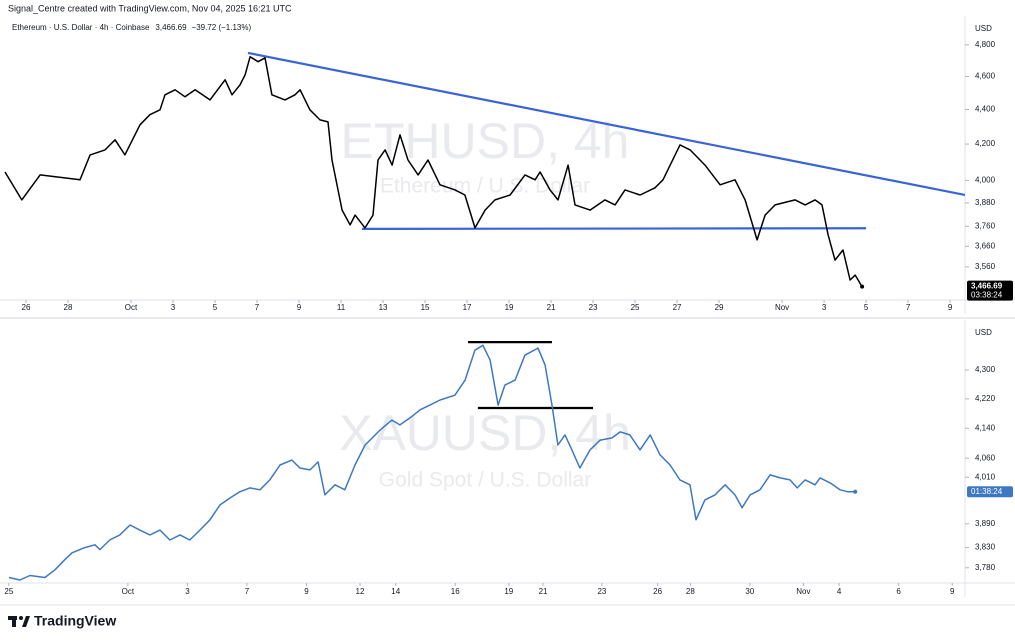  I want to click on watermark-description: Gold Spot / U.S. Dollar, so click(485, 480).